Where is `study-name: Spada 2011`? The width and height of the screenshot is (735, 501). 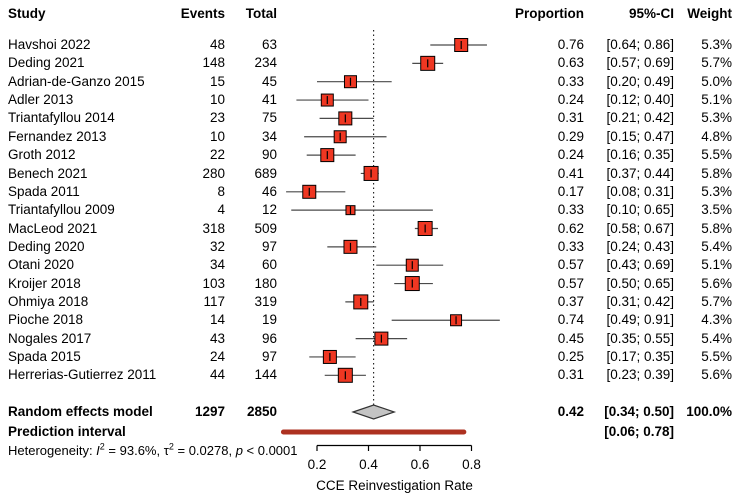
study-name: Spada 2011 is located at coordinates (44, 191).